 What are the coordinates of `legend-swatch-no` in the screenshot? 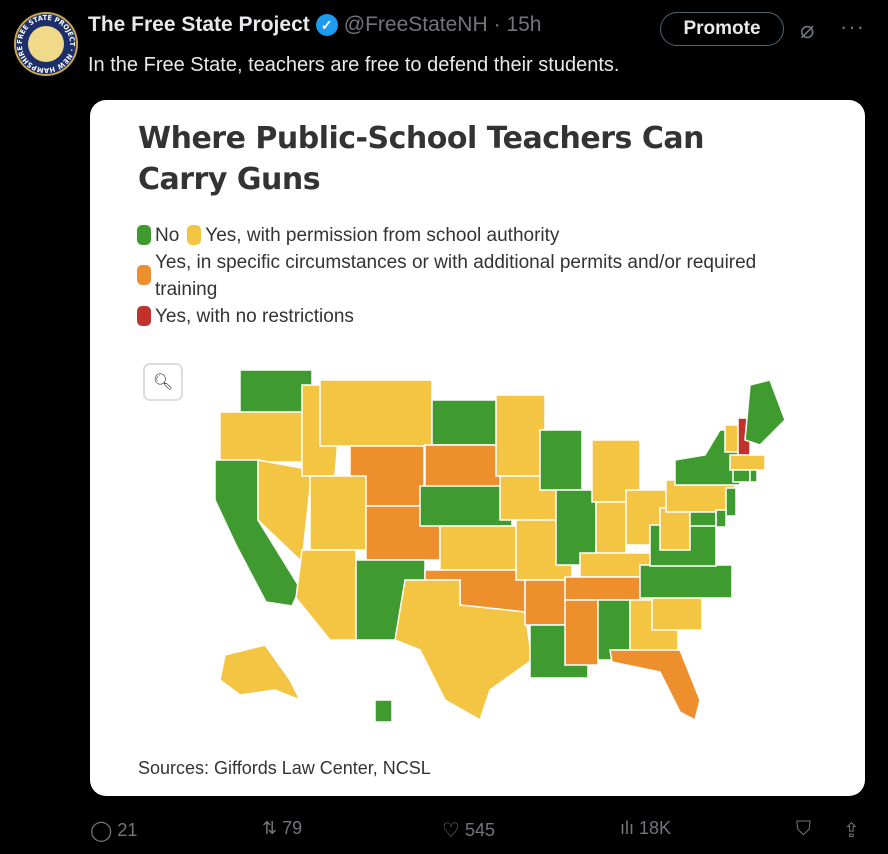 It's located at (144, 235).